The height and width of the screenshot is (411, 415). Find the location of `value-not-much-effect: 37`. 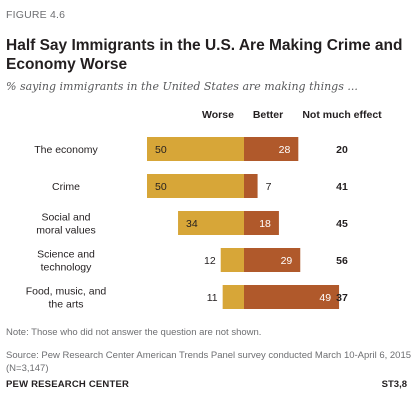

value-not-much-effect: 37 is located at coordinates (342, 298).